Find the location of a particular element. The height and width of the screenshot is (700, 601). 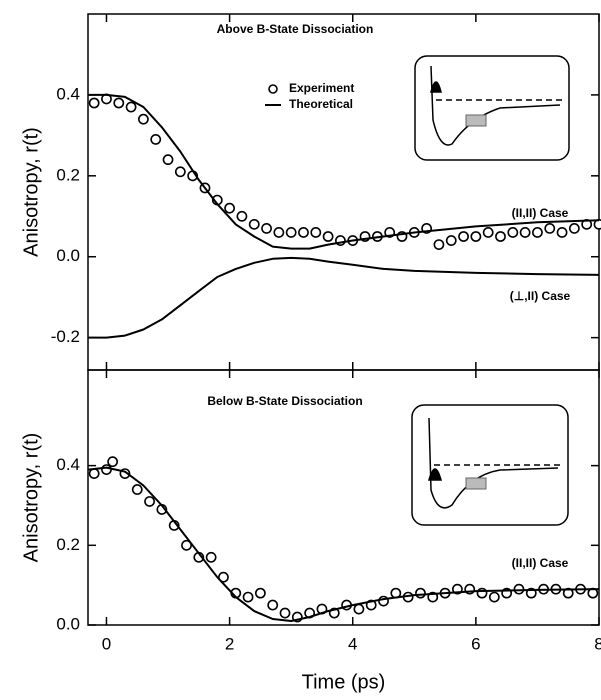

panel-title: Below B-State Dissociation is located at coordinates (284, 401).